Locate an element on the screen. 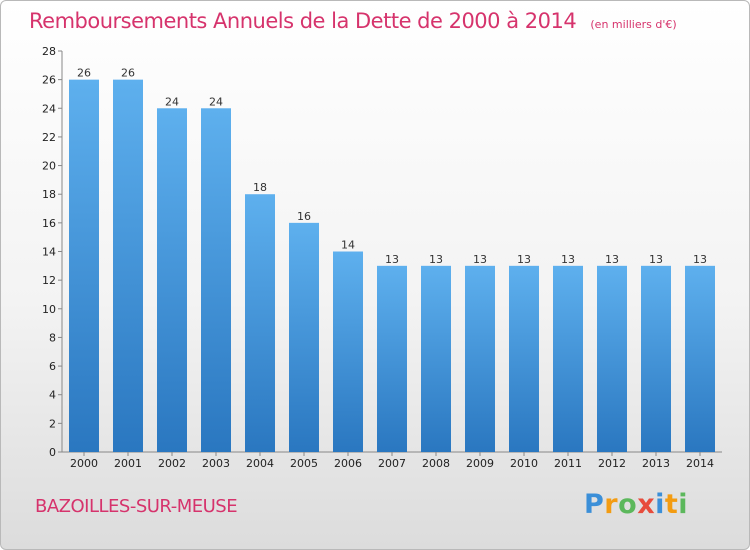 The height and width of the screenshot is (550, 750). bar-value-label: 16 is located at coordinates (304, 216).